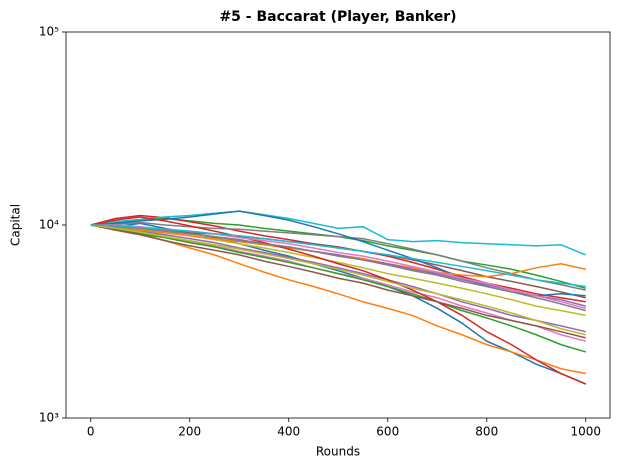 The image size is (630, 470). What do you see at coordinates (338, 452) in the screenshot?
I see `x-axis-label: Rounds` at bounding box center [338, 452].